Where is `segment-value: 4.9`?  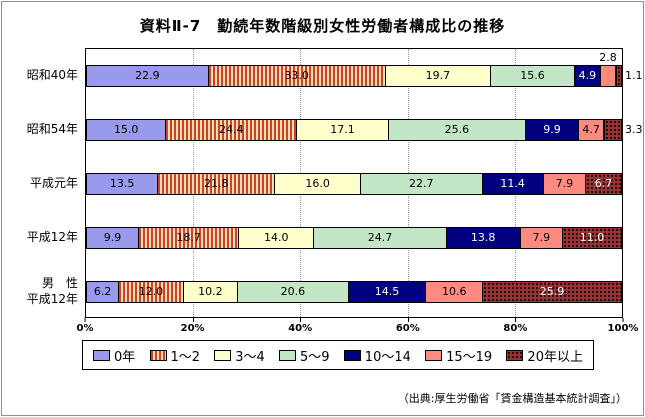
segment-value: 4.9 is located at coordinates (587, 75).